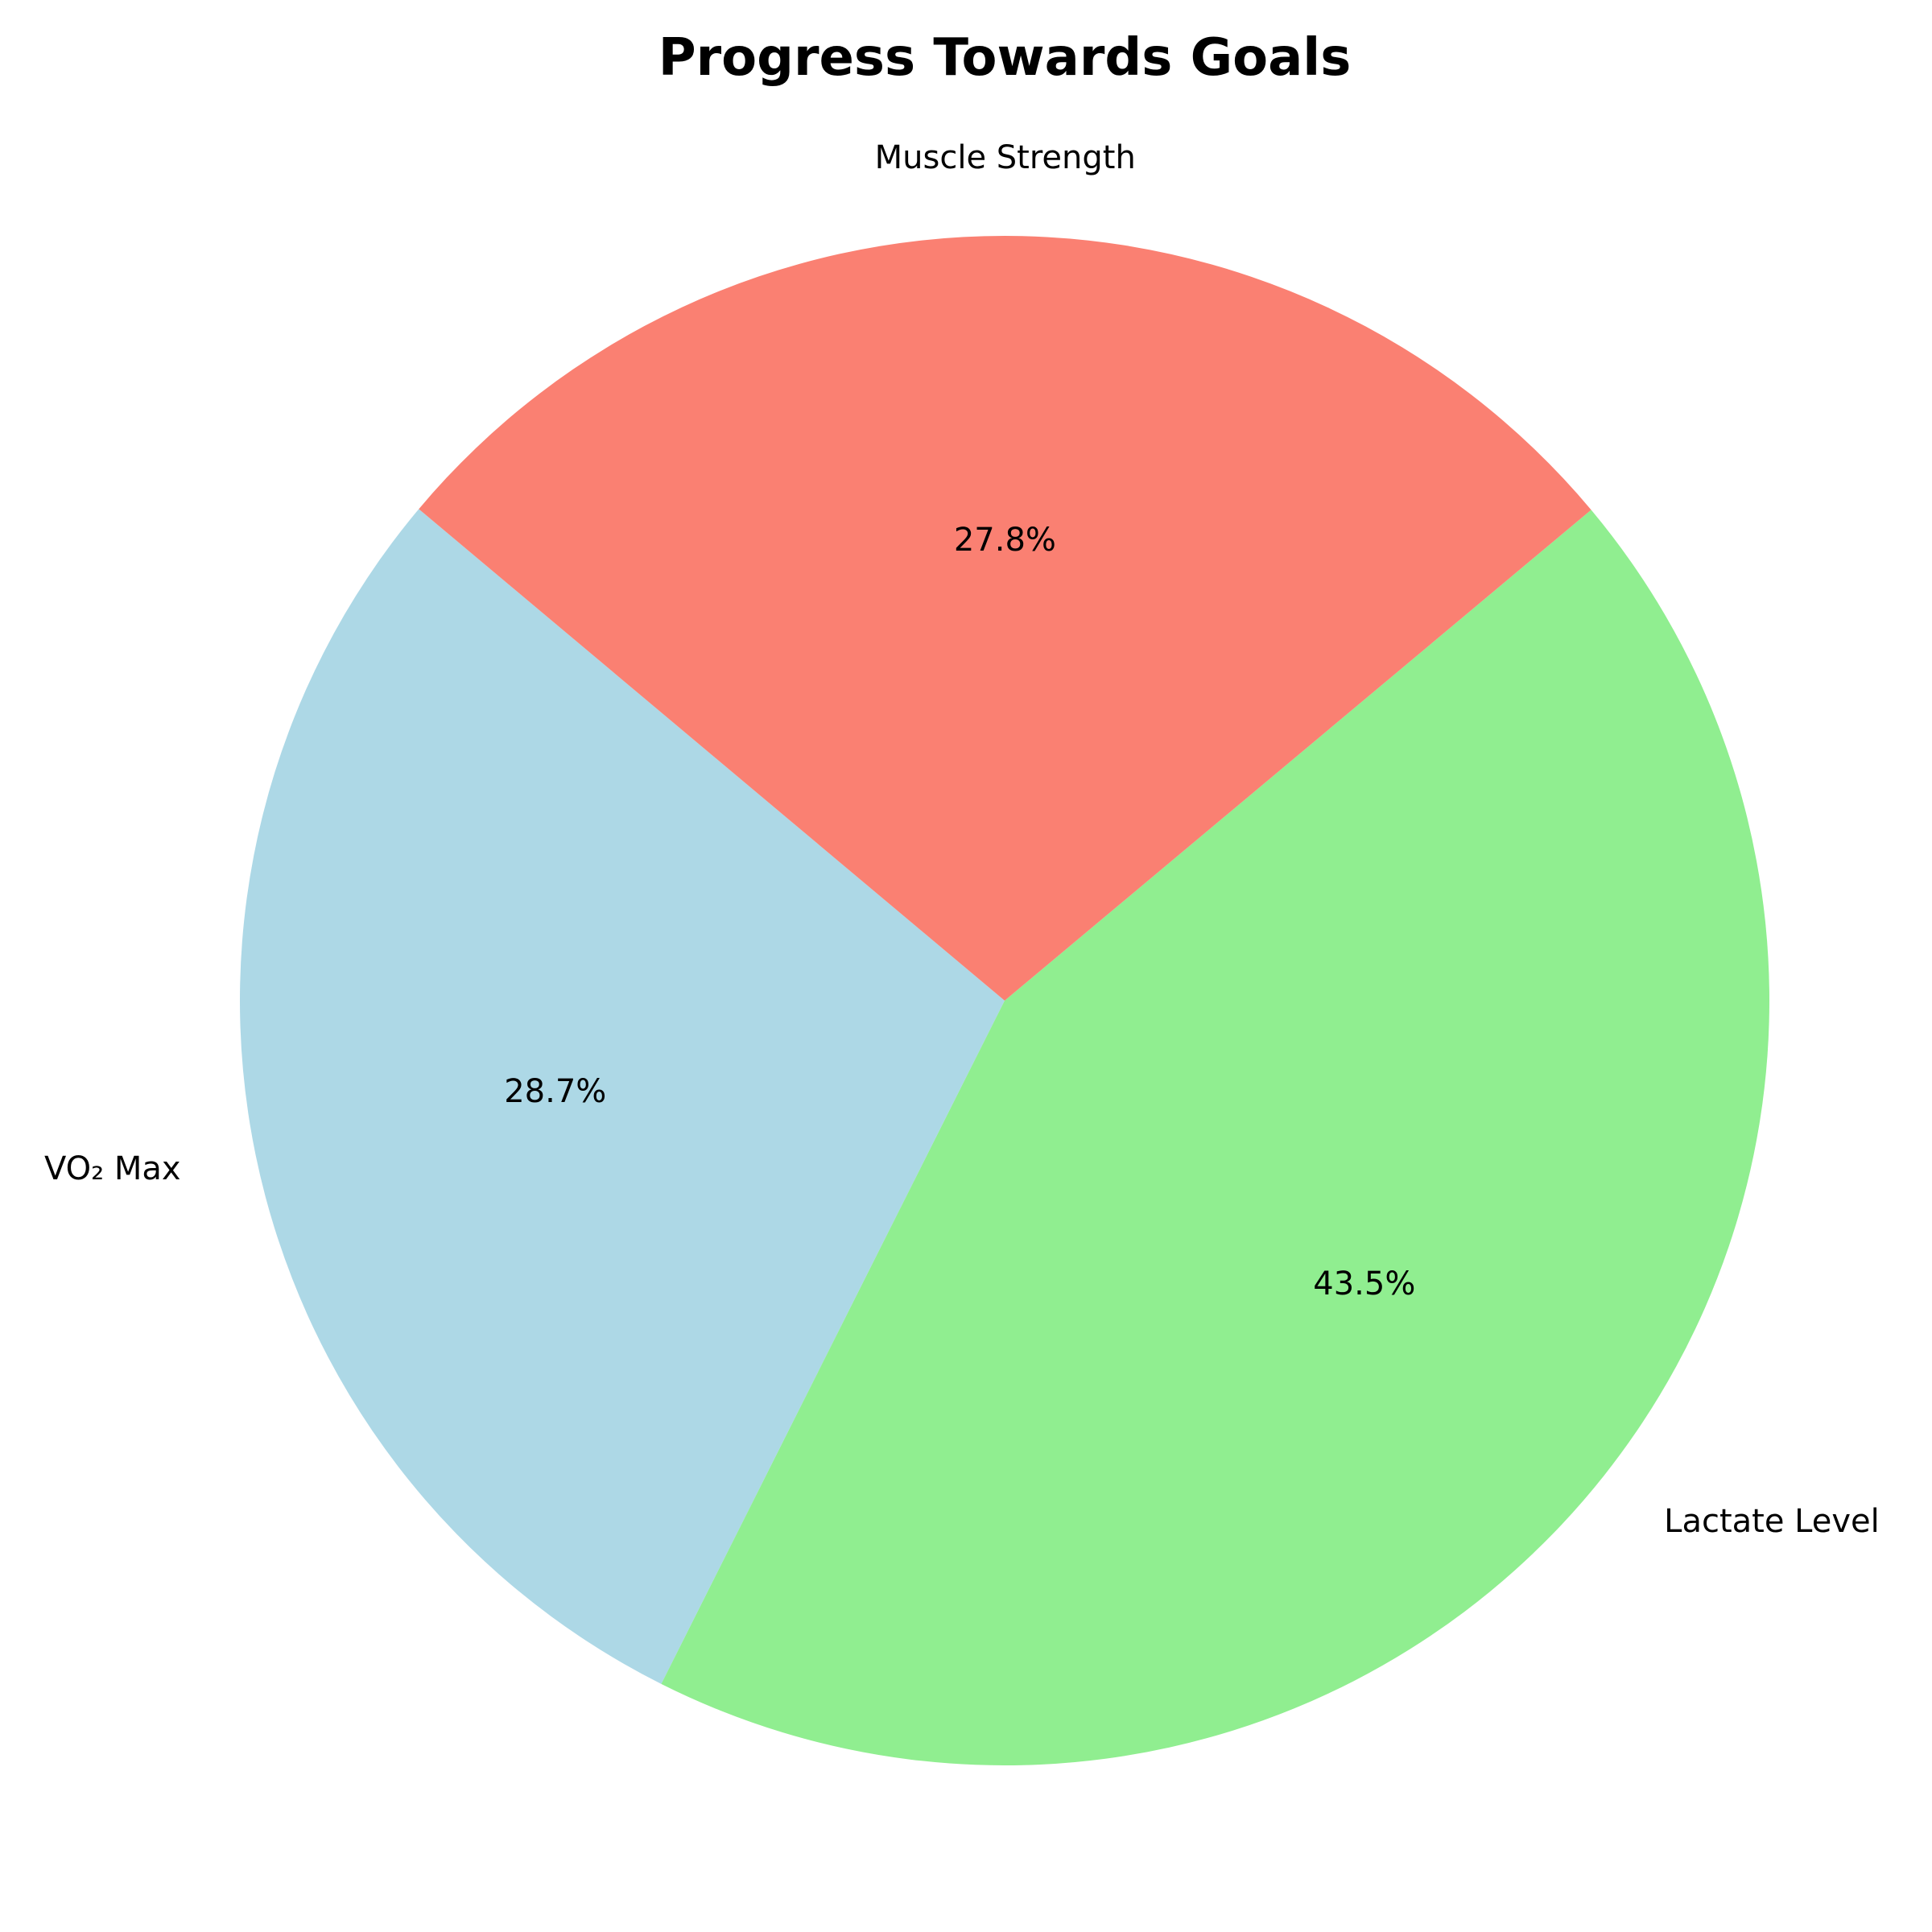  I want to click on slice-percent-vo-max: 28.7%, so click(555, 1091).